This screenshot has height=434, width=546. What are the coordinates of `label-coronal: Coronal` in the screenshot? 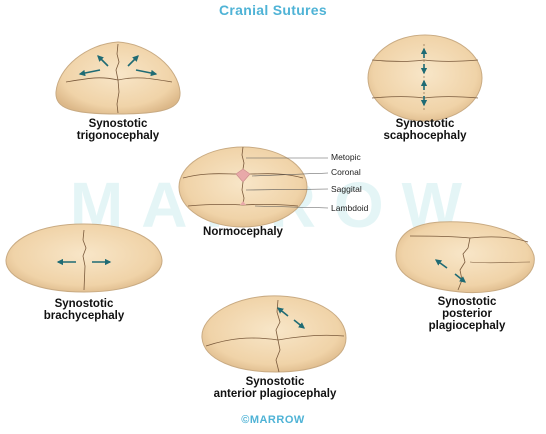 It's located at (346, 172).